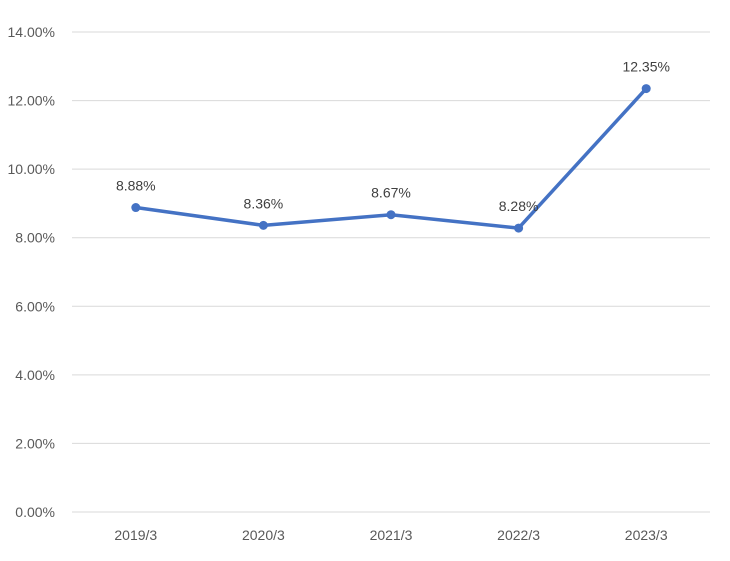  I want to click on data-label: 8.88%, so click(136, 186).